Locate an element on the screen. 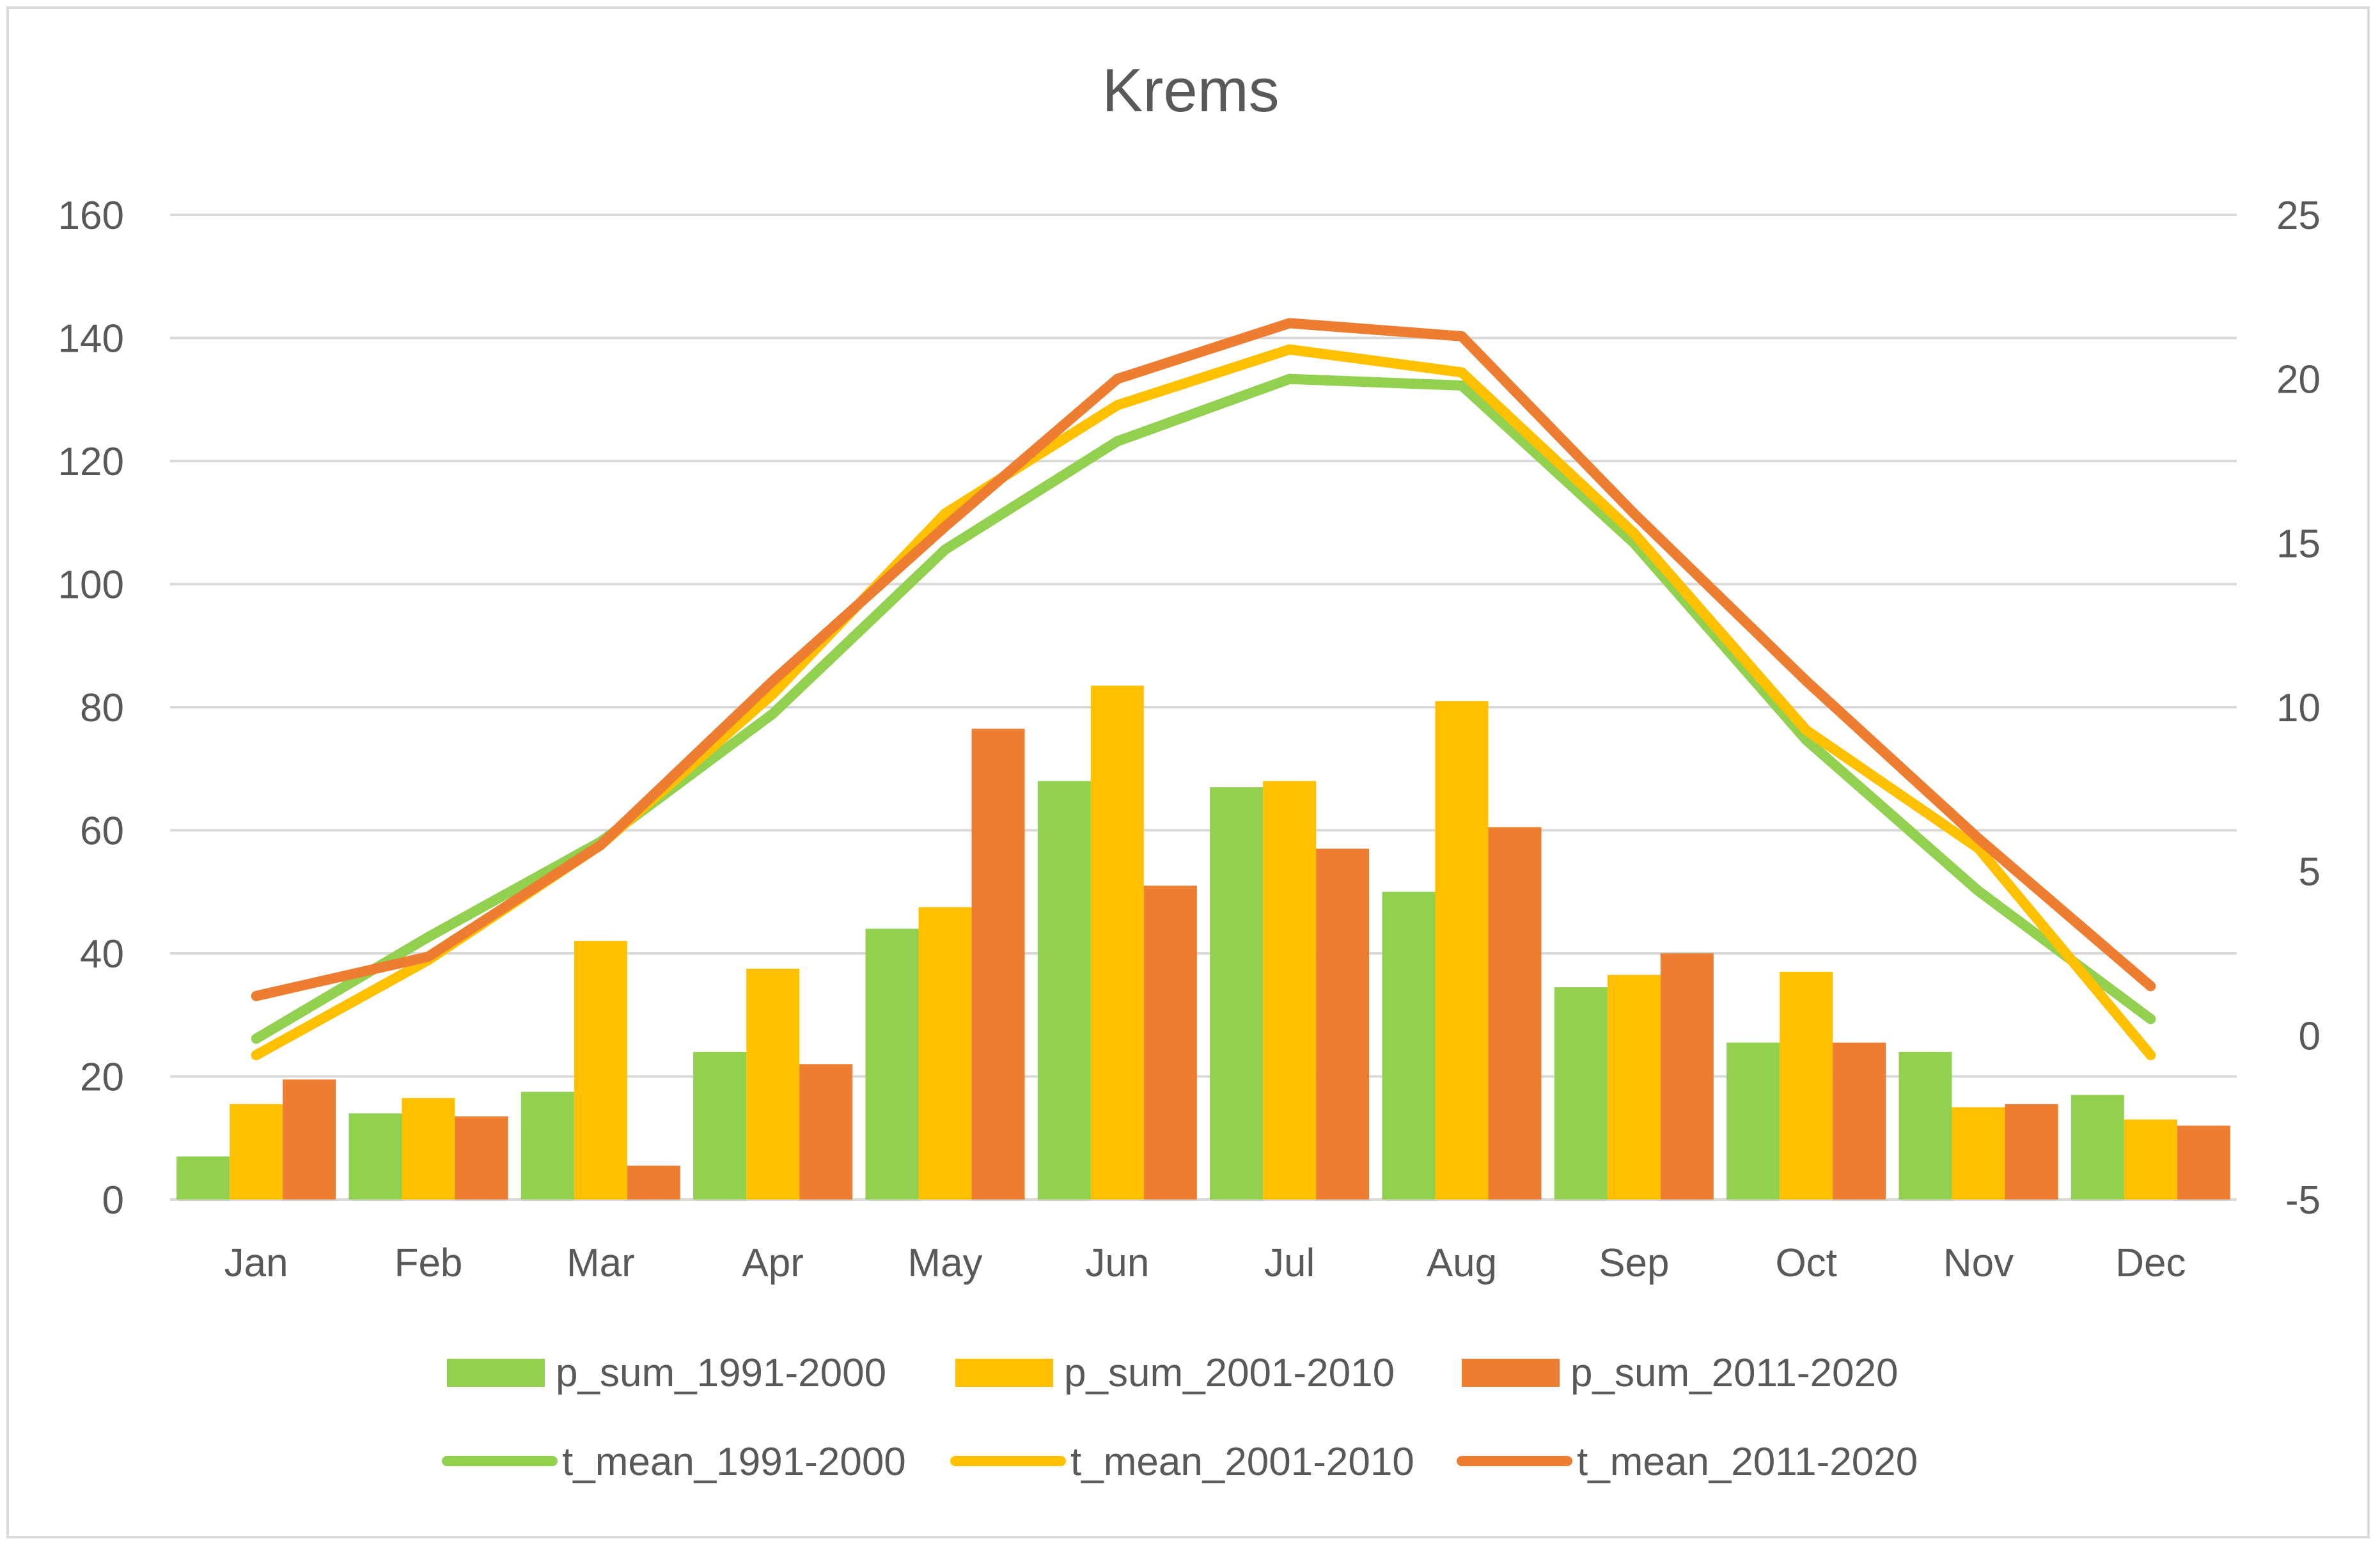 The width and height of the screenshot is (2380, 1548). bar-p_sum_2011-2020-May is located at coordinates (998, 964).